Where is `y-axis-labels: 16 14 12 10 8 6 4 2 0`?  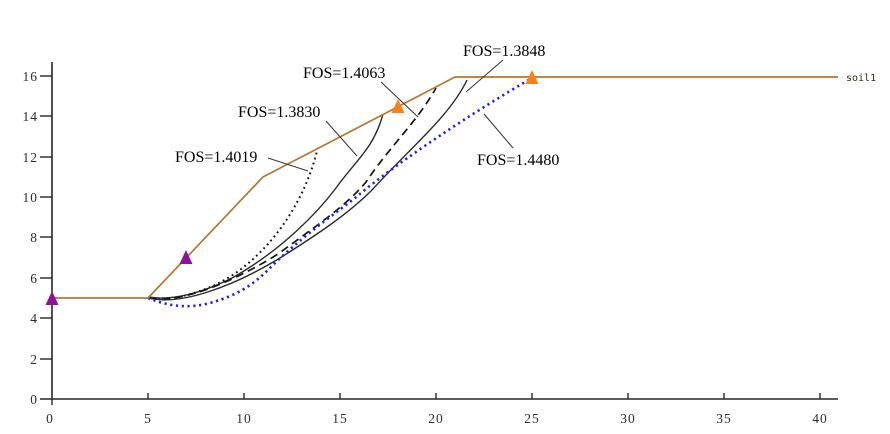 y-axis-labels: 16 14 12 10 8 6 4 2 0 is located at coordinates (31, 238).